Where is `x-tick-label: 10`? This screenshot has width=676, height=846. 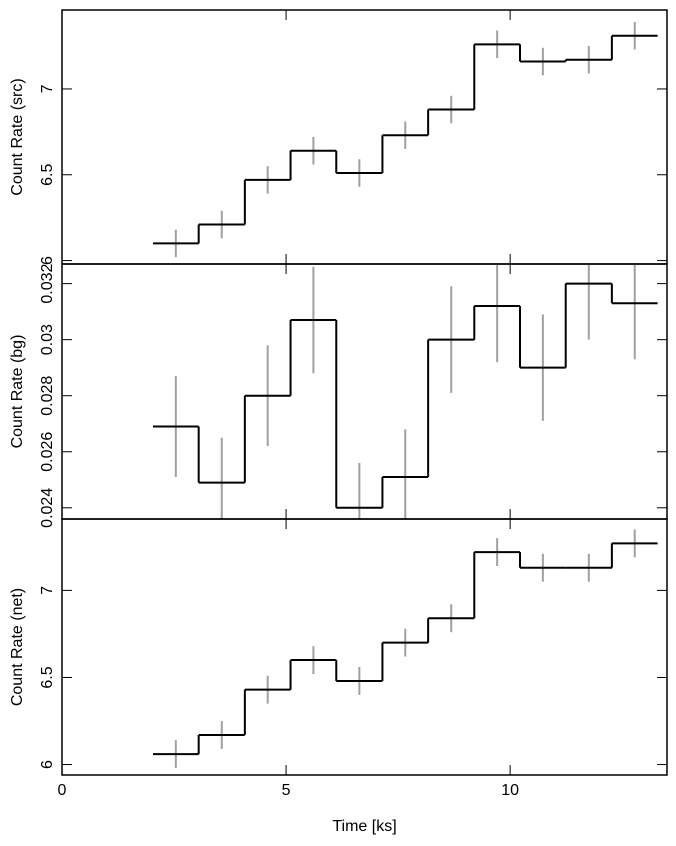 x-tick-label: 10 is located at coordinates (510, 790).